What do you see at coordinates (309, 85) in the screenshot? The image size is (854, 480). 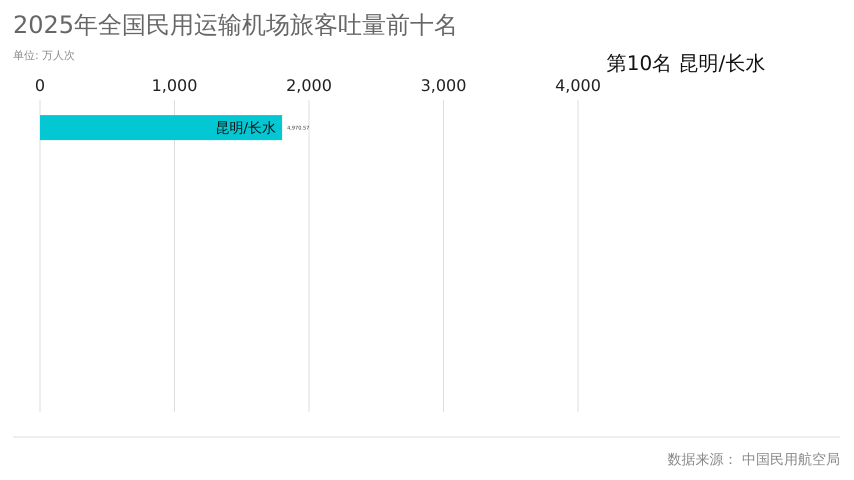 I see `x-tick-label: 2,000` at bounding box center [309, 85].